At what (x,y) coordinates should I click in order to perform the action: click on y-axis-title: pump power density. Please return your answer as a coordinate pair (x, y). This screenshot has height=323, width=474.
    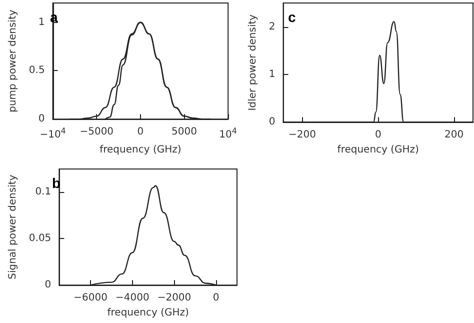
    Looking at the image, I should click on (13, 61).